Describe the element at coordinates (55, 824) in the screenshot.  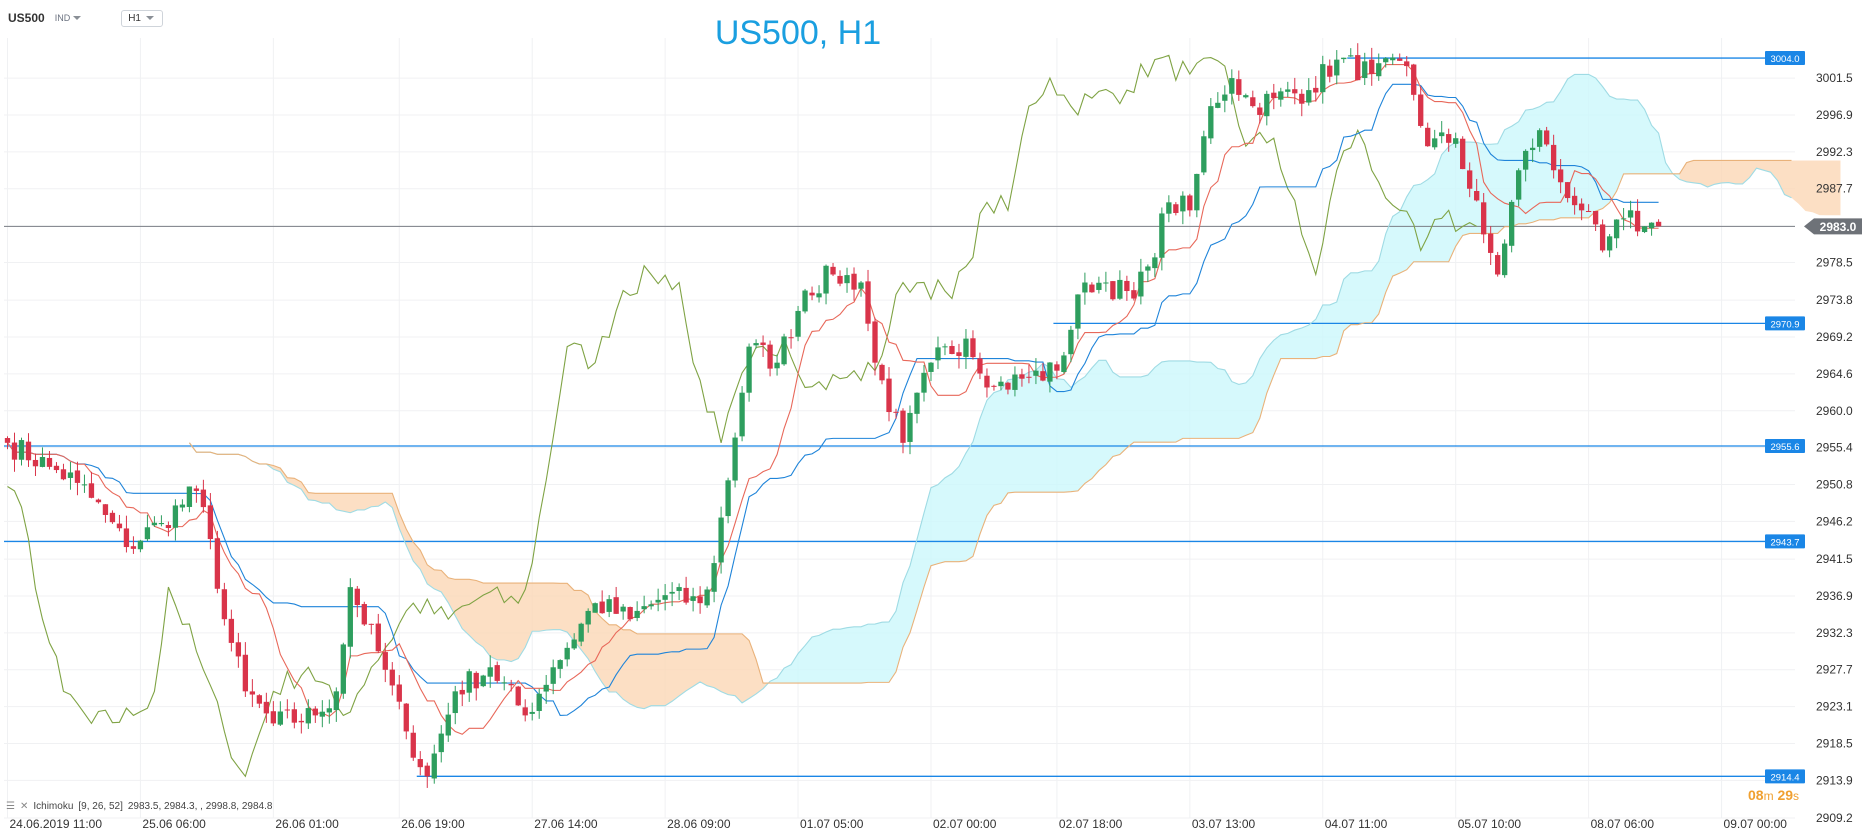
I see `time-tick-label: 24.06.2019 11:00` at that location.